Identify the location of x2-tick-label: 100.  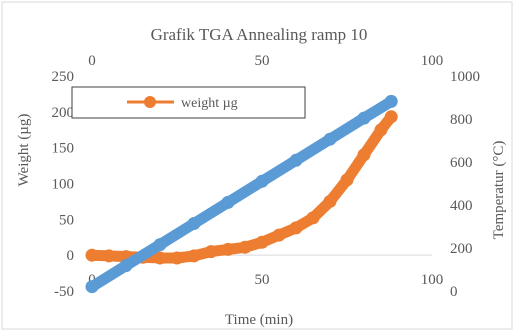
(432, 61).